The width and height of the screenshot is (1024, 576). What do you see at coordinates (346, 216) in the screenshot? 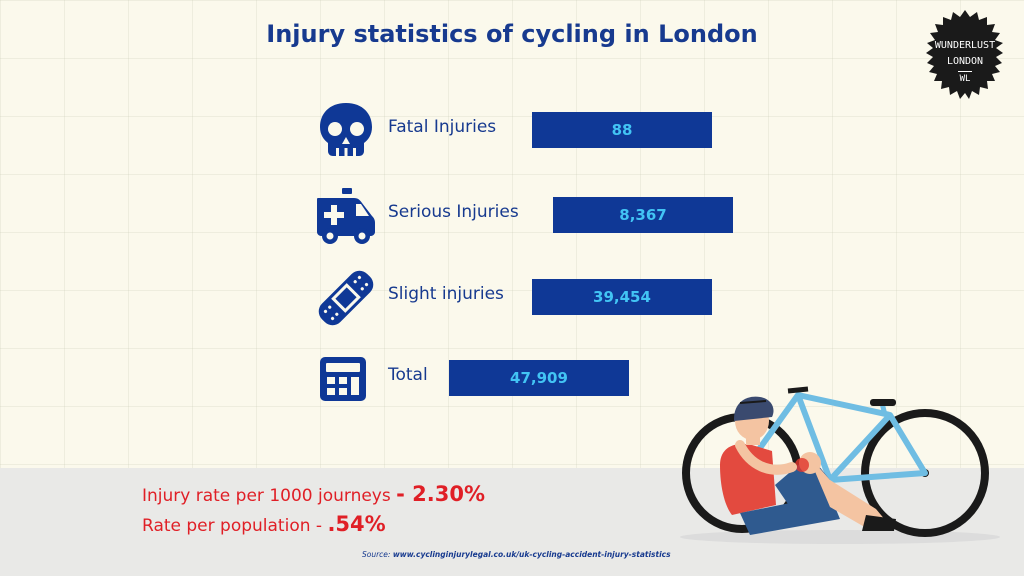
I see `ambulance-icon` at bounding box center [346, 216].